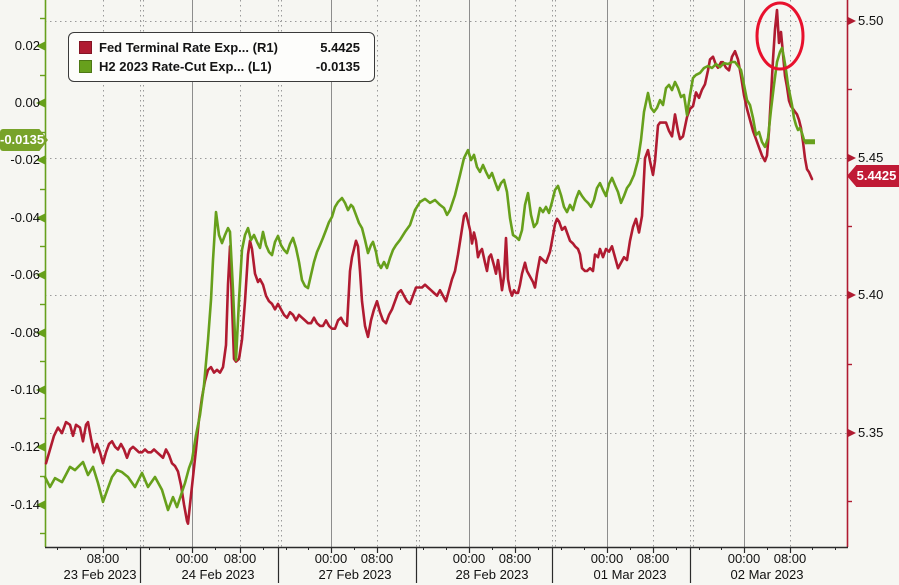  Describe the element at coordinates (873, 176) in the screenshot. I see `right-axis-last-value-badge: 5.4425` at that location.